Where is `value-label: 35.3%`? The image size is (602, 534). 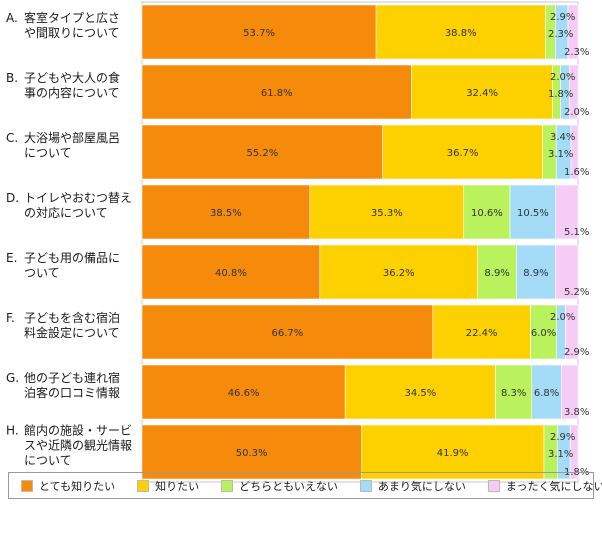
value-label: 35.3% is located at coordinates (387, 213).